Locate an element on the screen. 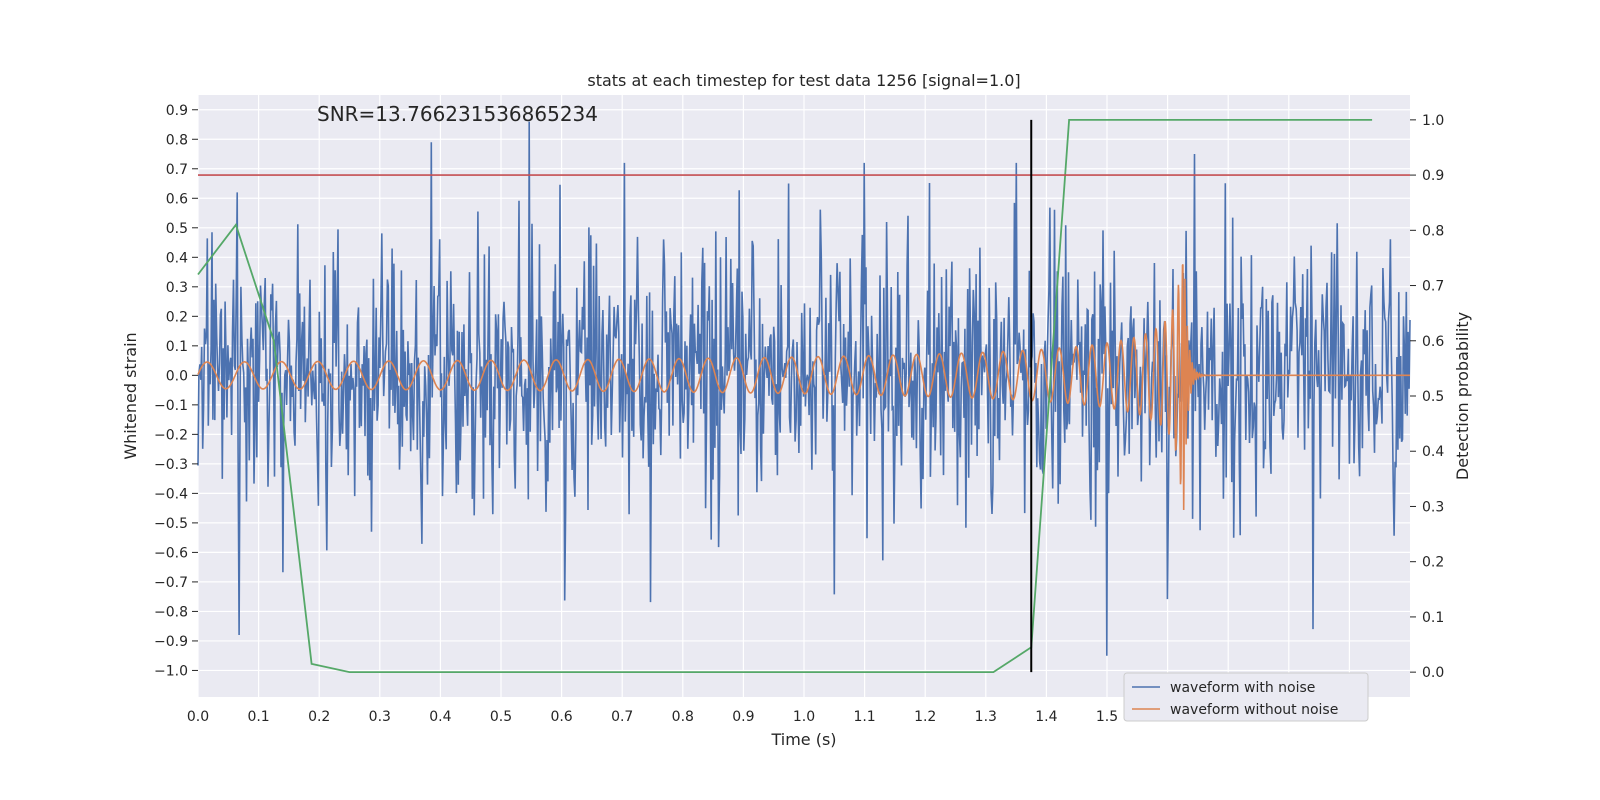 Image resolution: width=1600 pixels, height=800 pixels. snr-annotation: SNR=13.766231536865234 is located at coordinates (457, 114).